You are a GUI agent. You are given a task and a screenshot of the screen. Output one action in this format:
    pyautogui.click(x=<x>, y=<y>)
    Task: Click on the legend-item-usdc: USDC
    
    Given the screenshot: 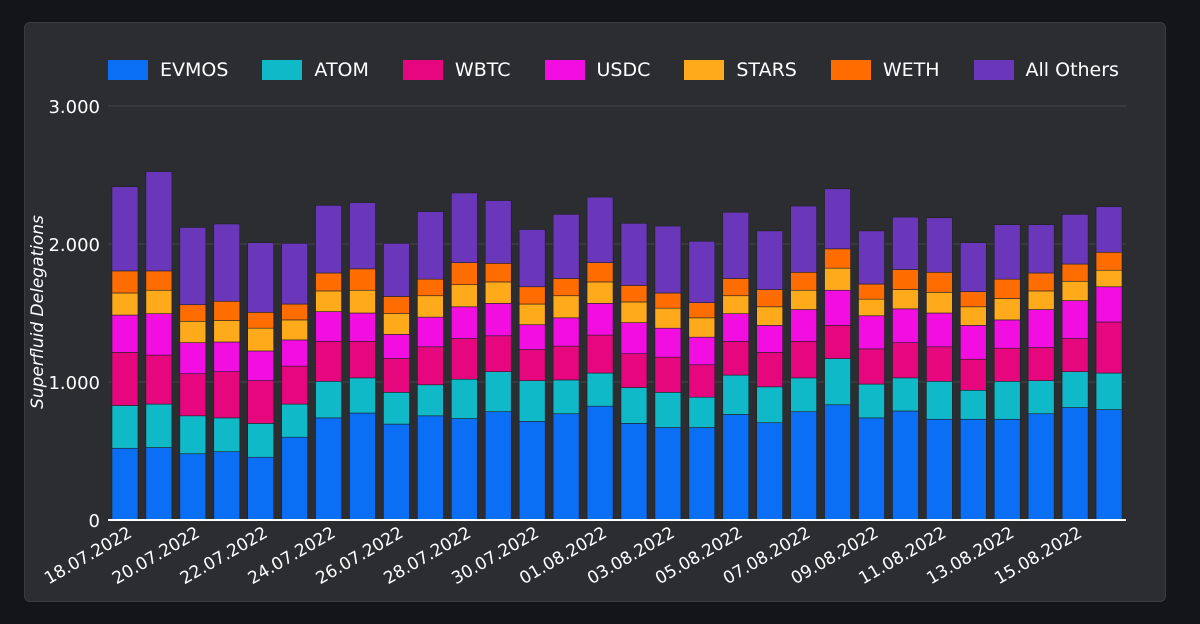 What is the action you would take?
    pyautogui.click(x=597, y=70)
    